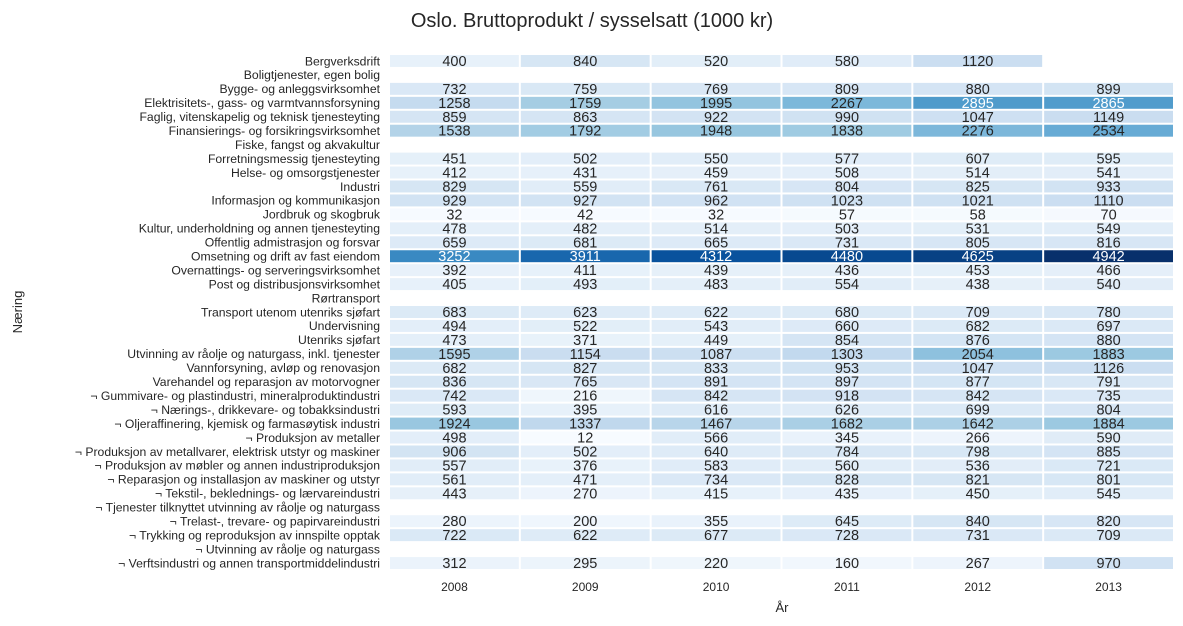 The width and height of the screenshot is (1183, 626). Describe the element at coordinates (716, 536) in the screenshot. I see `cell-value-label: 677` at that location.